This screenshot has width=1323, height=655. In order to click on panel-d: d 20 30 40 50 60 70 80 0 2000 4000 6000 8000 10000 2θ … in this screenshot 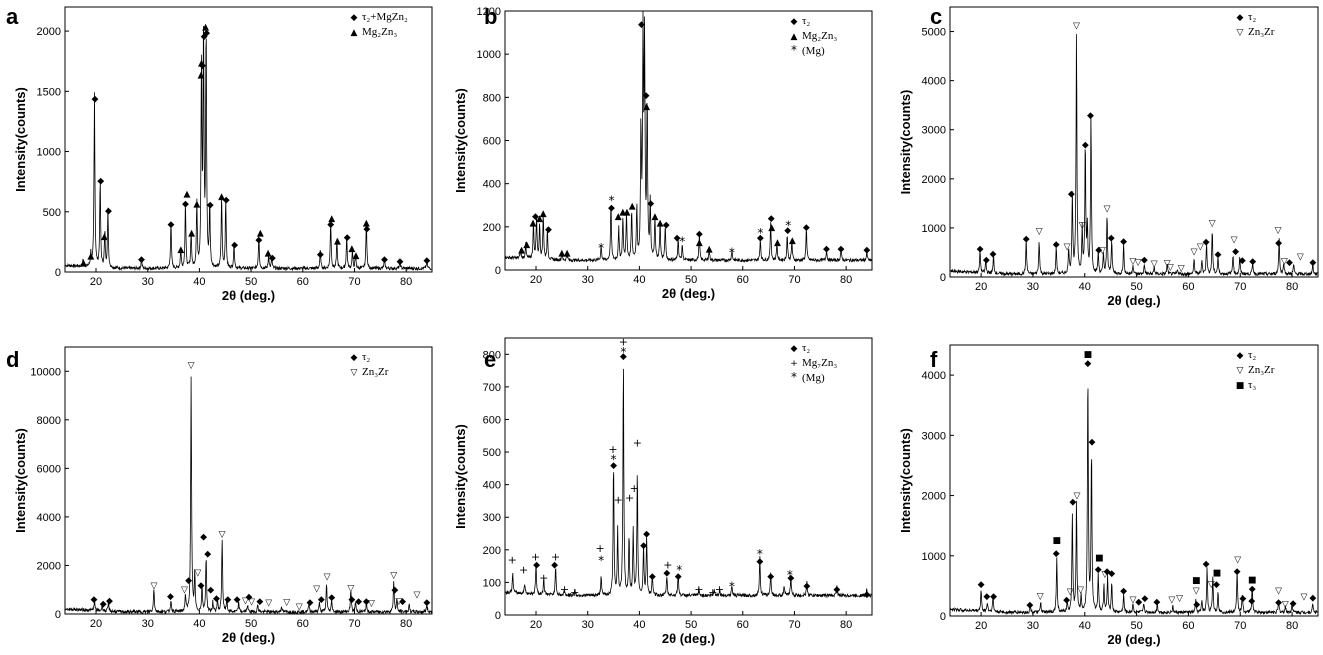, I will do `click(219, 495)`.